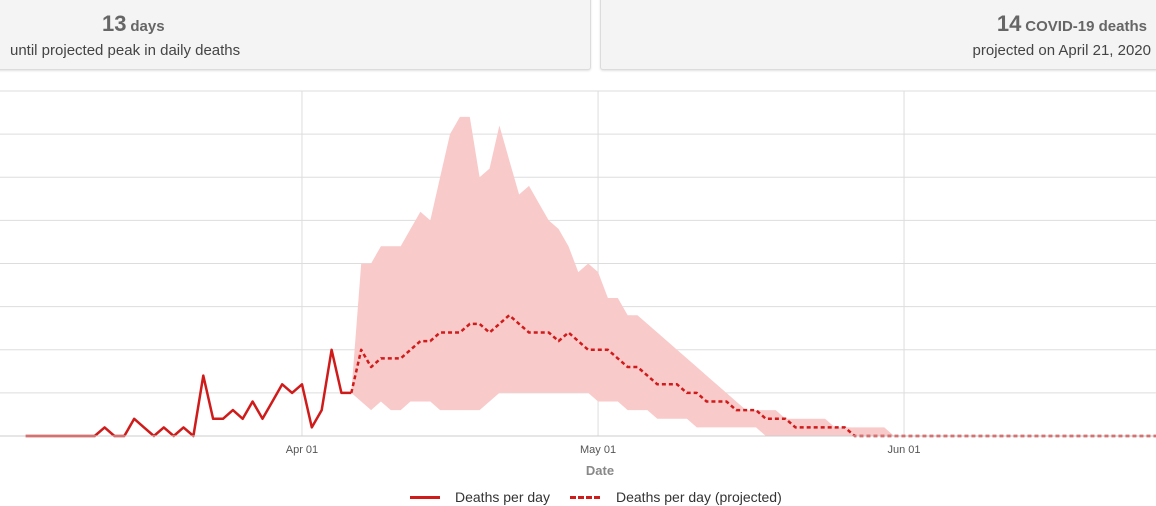 This screenshot has width=1156, height=506. I want to click on x-tick-label: May 01, so click(598, 450).